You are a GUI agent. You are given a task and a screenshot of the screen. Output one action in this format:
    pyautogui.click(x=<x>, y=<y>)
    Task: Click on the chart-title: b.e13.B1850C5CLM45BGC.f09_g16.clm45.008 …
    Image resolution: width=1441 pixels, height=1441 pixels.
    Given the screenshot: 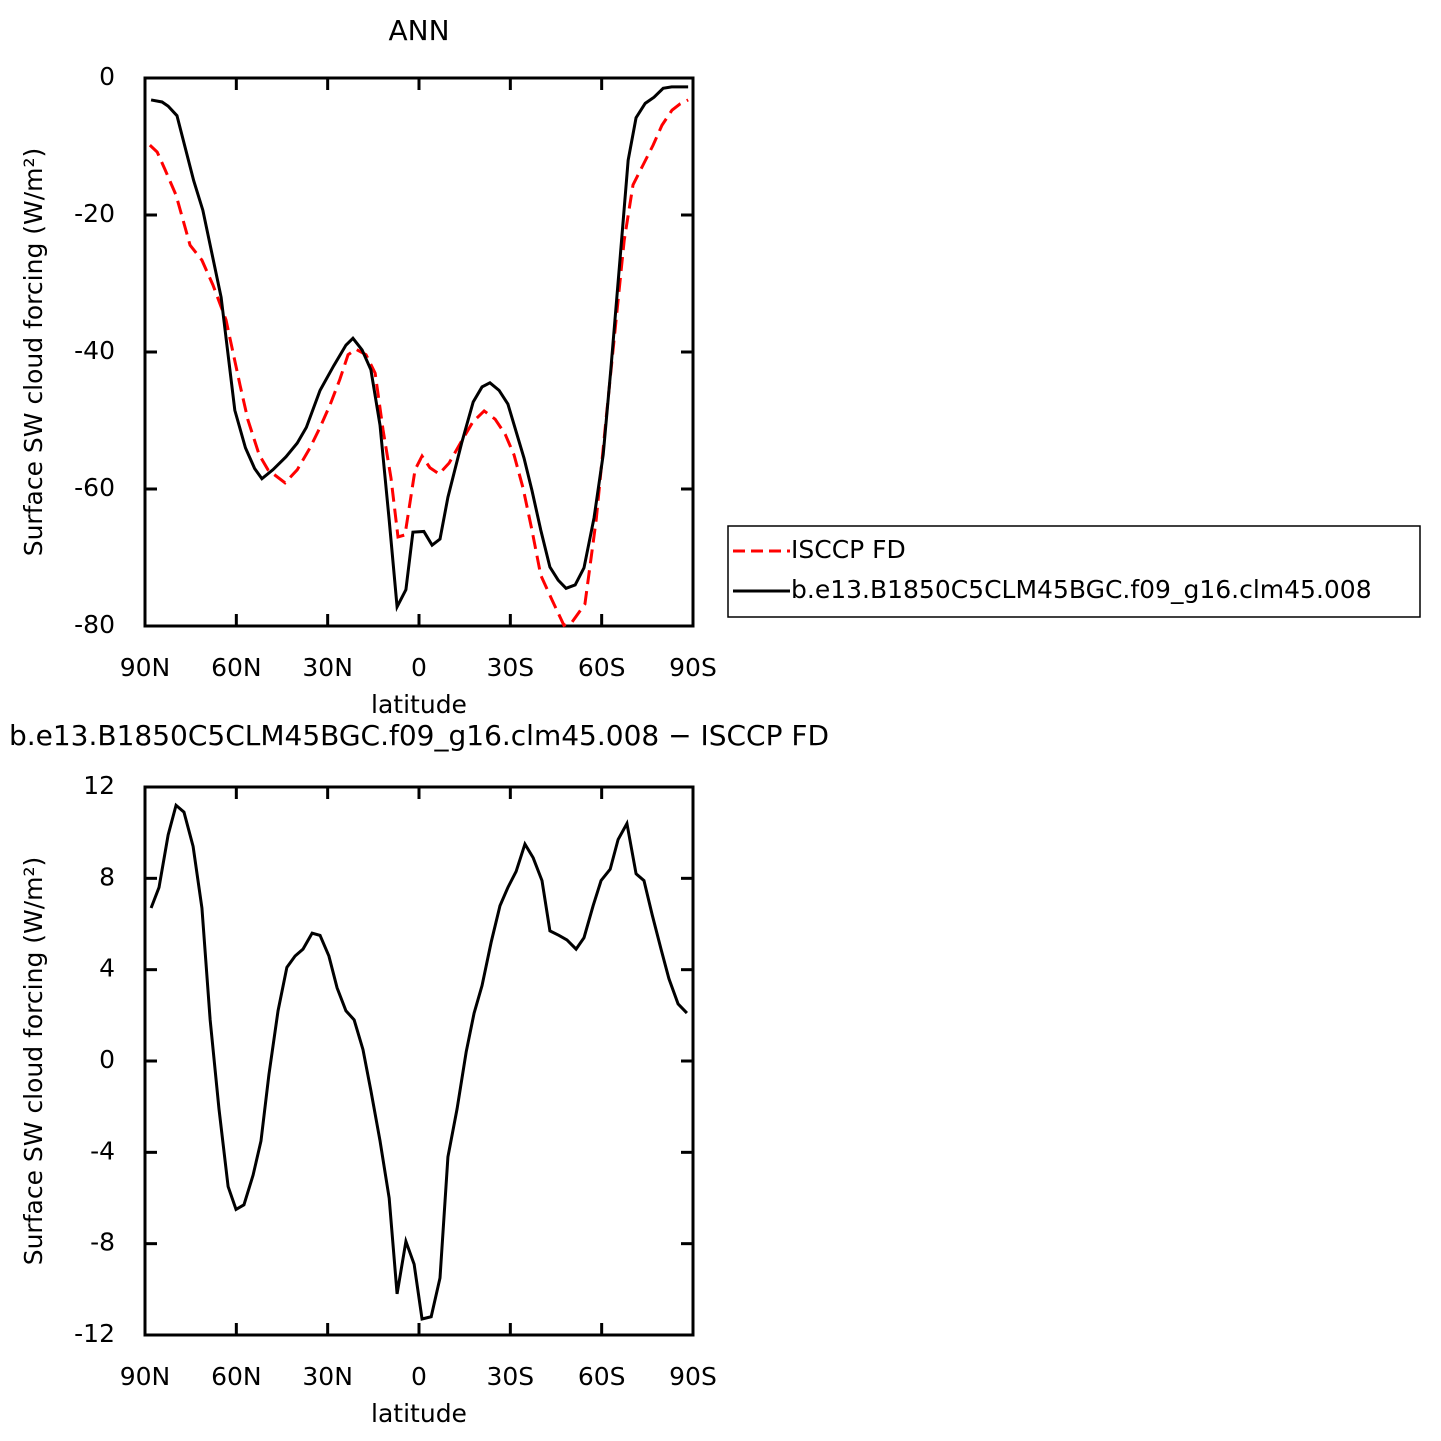 What is the action you would take?
    pyautogui.click(x=419, y=735)
    